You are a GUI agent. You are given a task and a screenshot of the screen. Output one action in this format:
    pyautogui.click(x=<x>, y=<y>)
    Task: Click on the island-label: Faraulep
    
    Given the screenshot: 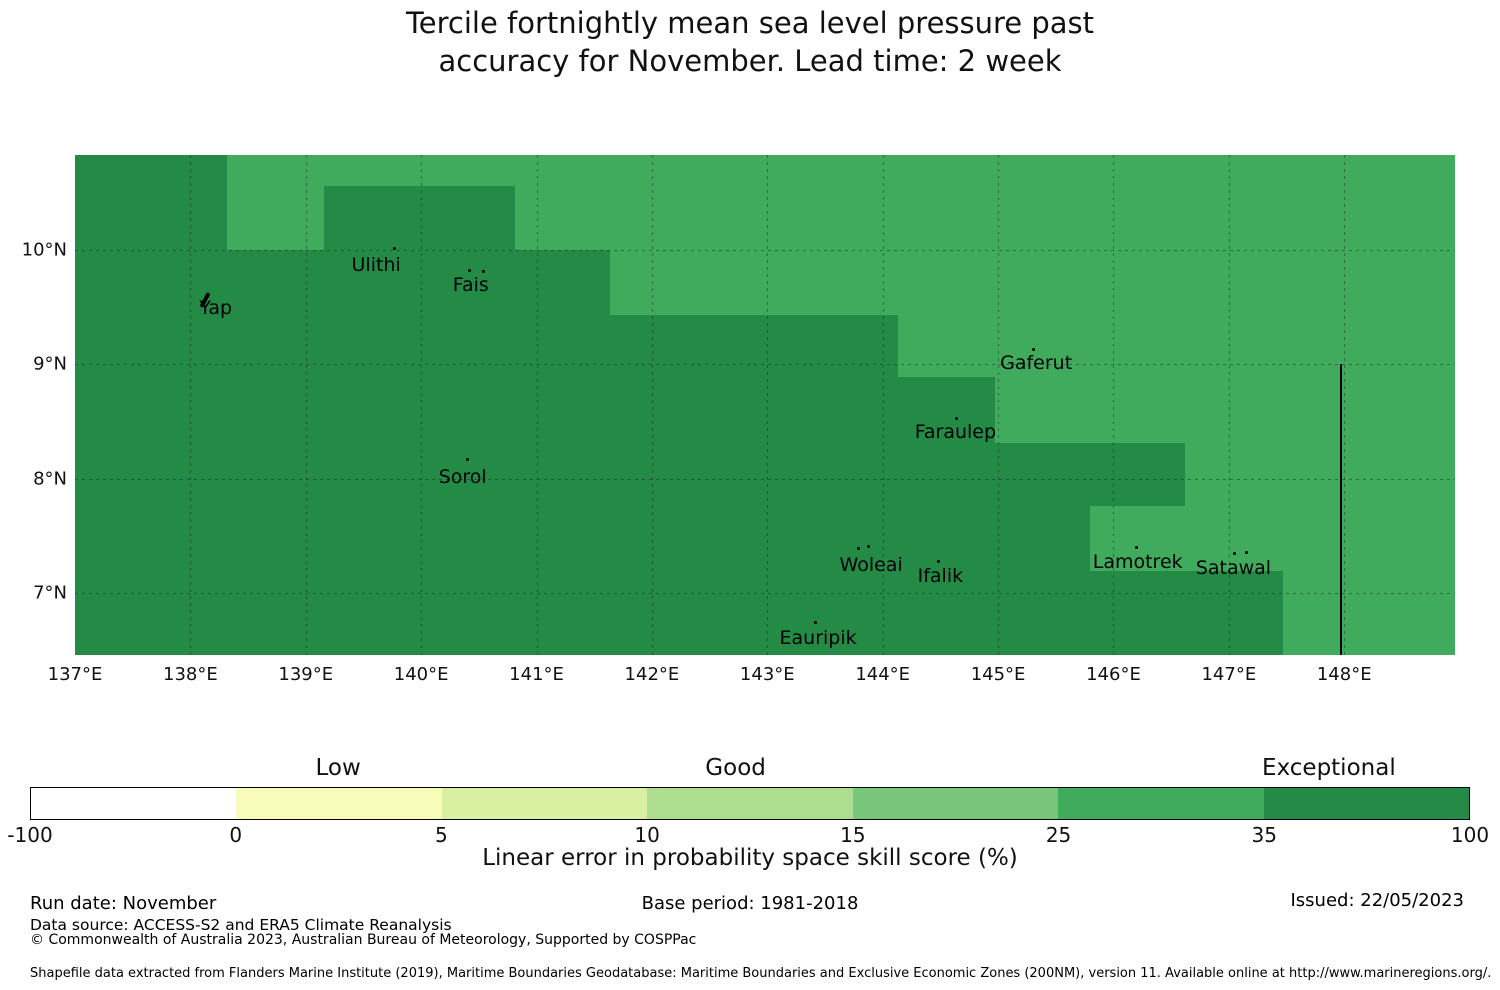 What is the action you would take?
    pyautogui.click(x=955, y=431)
    